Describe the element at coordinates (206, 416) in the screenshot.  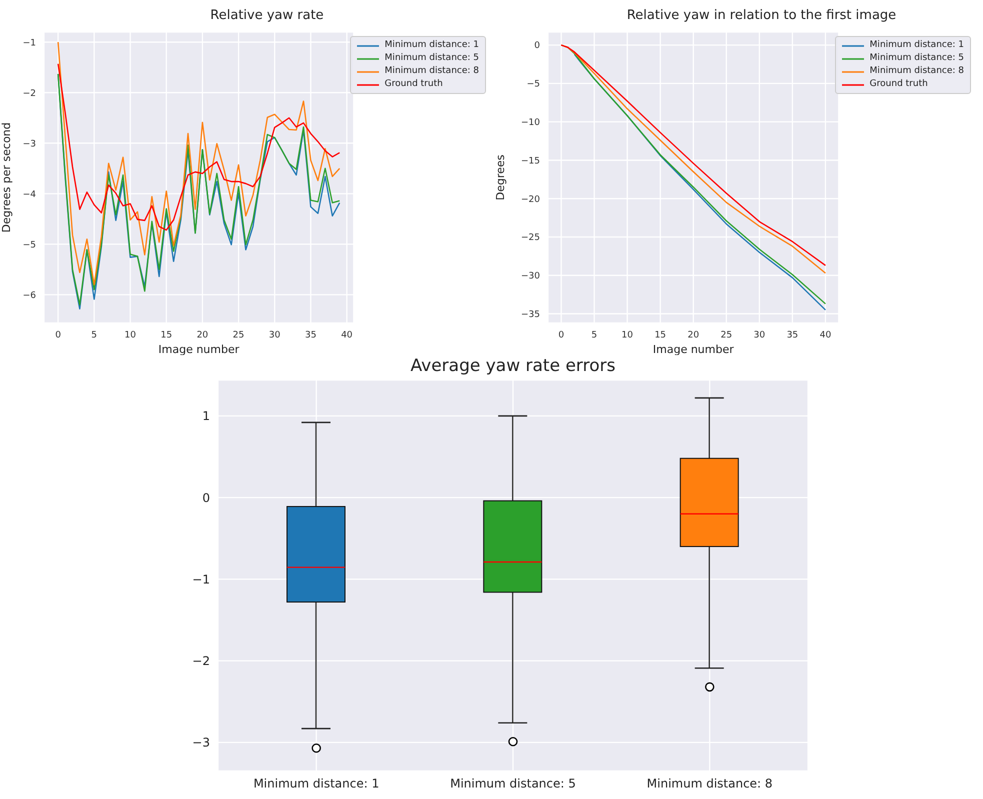
I see `y-tick-label: 1` at that location.